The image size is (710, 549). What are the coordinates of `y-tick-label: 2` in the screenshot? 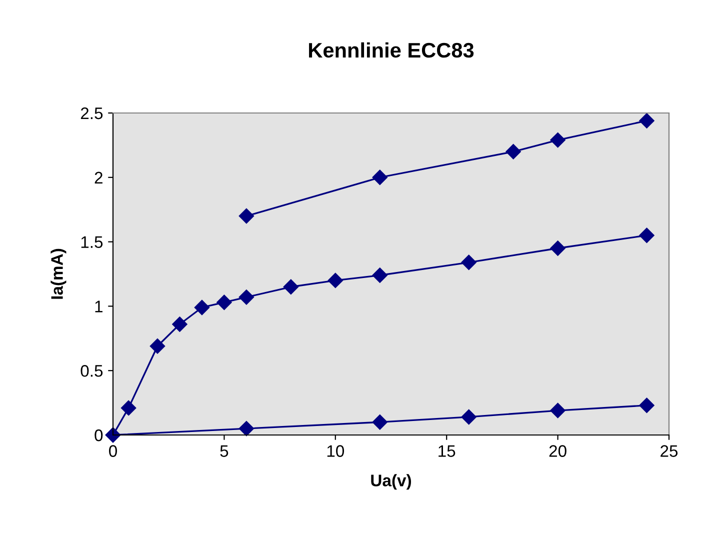 It's located at (98, 178).